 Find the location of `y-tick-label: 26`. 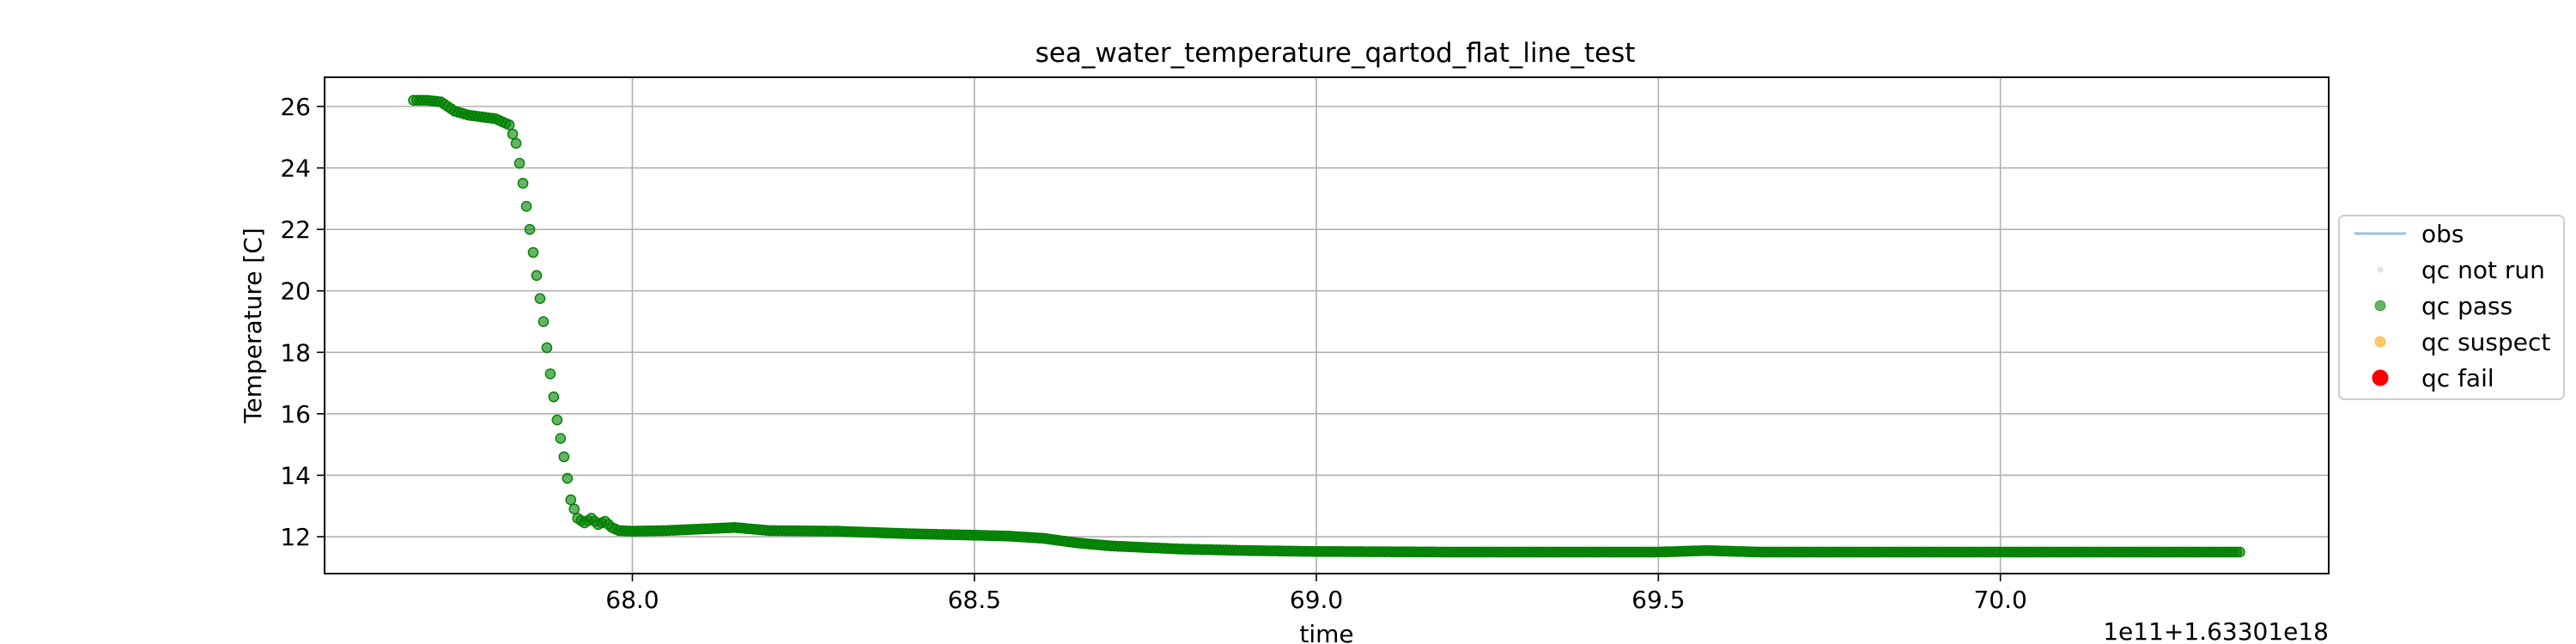

y-tick-label: 26 is located at coordinates (295, 107).